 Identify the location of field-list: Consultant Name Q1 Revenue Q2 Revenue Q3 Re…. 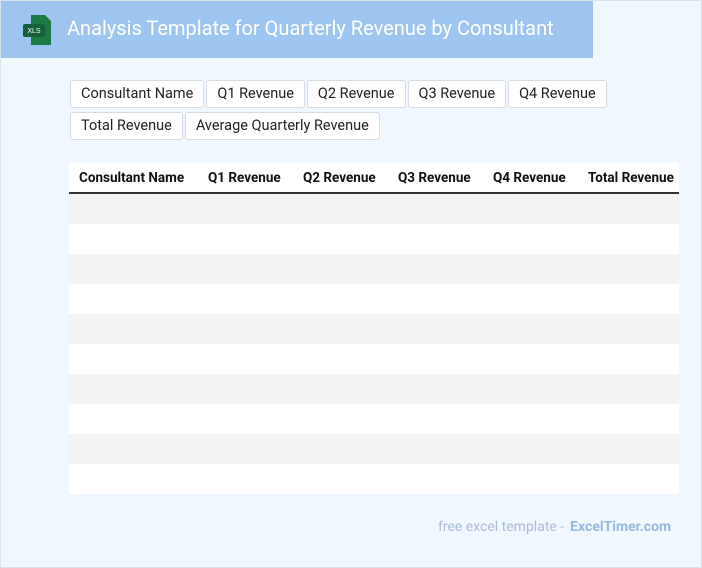
(350, 110).